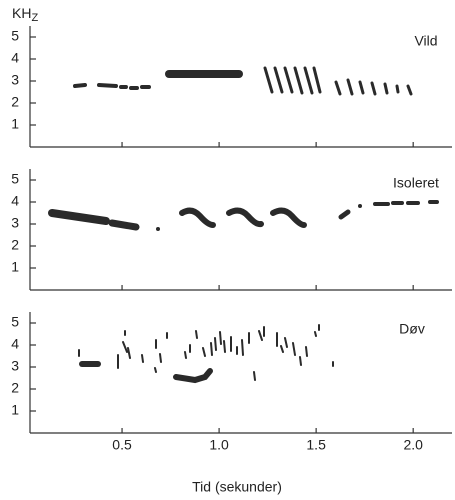  I want to click on x-axis-label: Tid (sekunder), so click(237, 487).